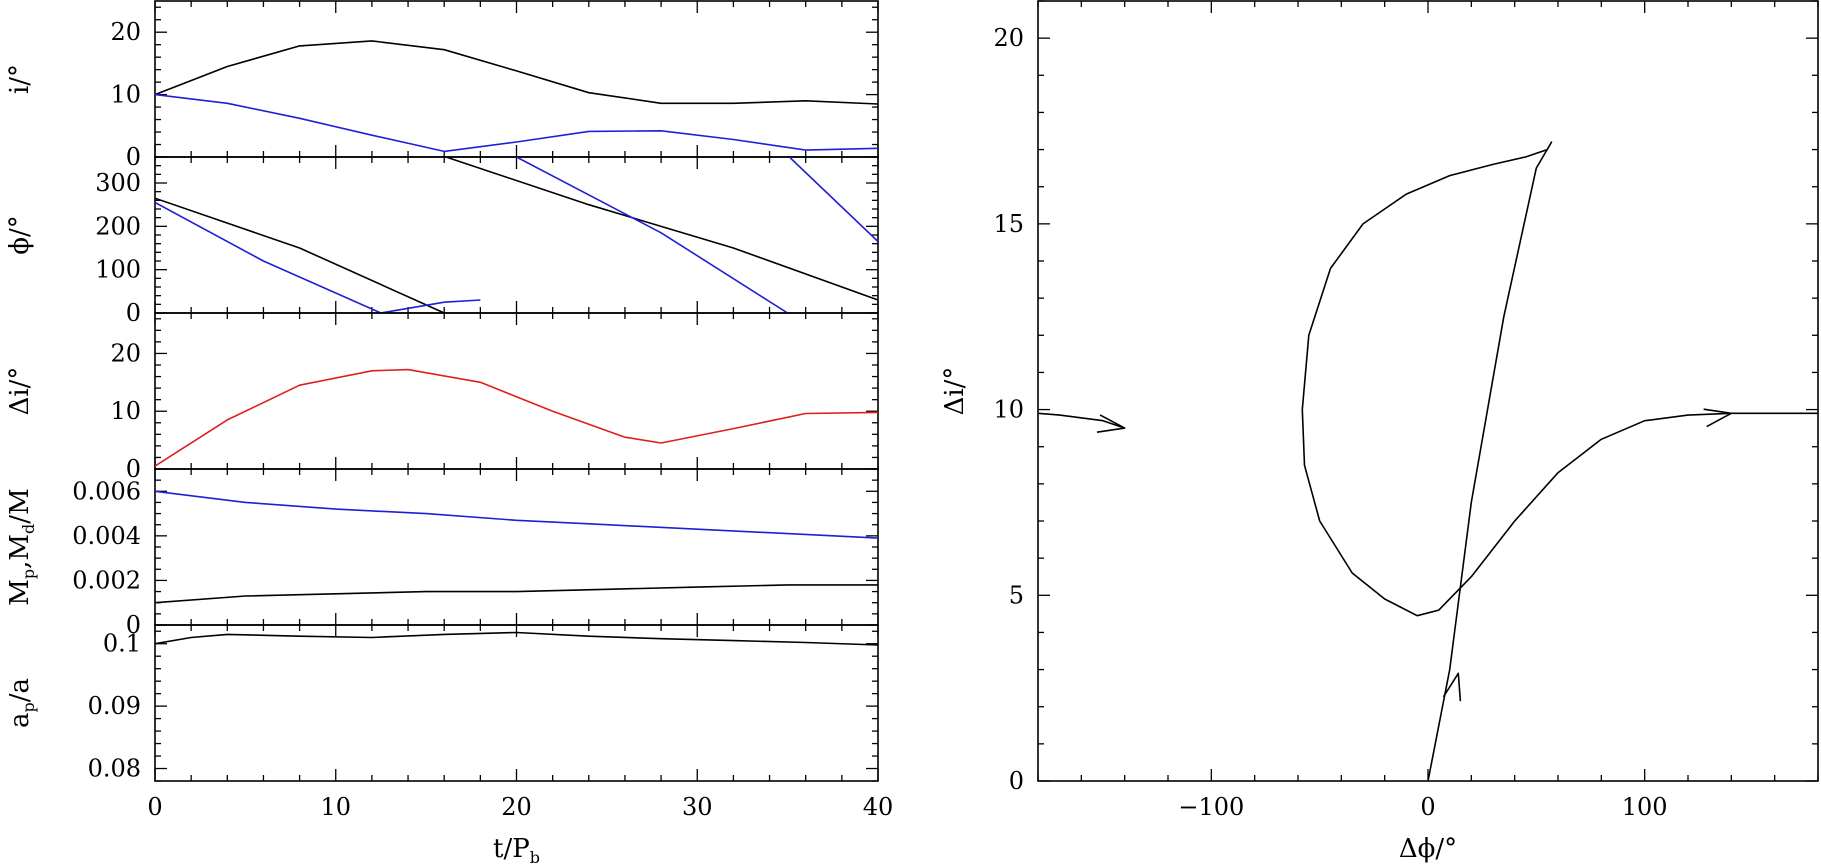 The image size is (1821, 868). What do you see at coordinates (20, 505) in the screenshot?
I see `y-label-tail: /M` at bounding box center [20, 505].